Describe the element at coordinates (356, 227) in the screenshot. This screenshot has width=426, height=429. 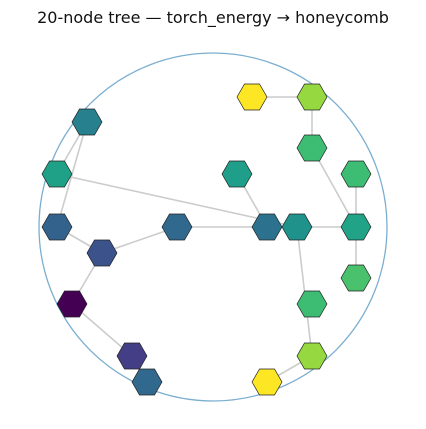
I see `hex-node-l` at that location.